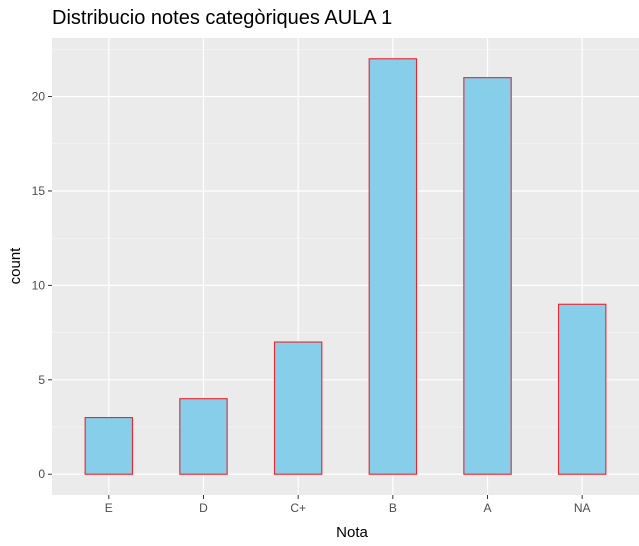 Image resolution: width=639 pixels, height=546 pixels. I want to click on bar-a, so click(487, 276).